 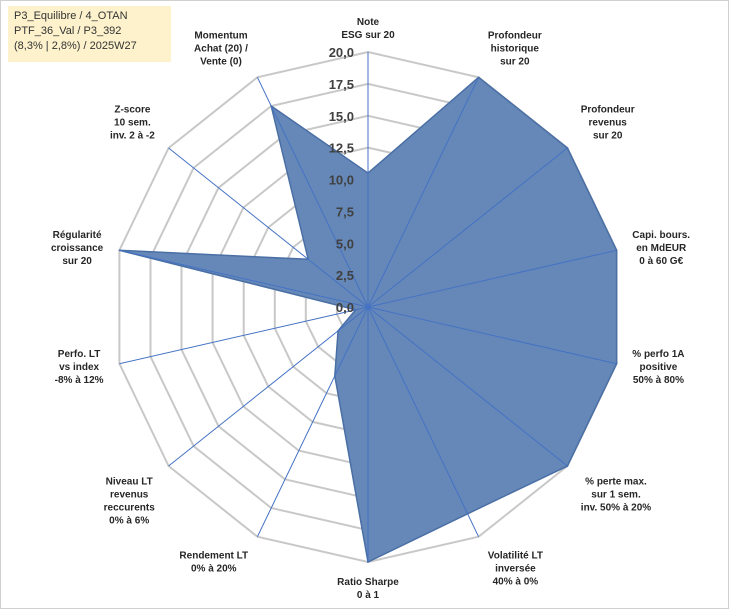 I want to click on axis-label-line: sur 1 sem., so click(x=616, y=495).